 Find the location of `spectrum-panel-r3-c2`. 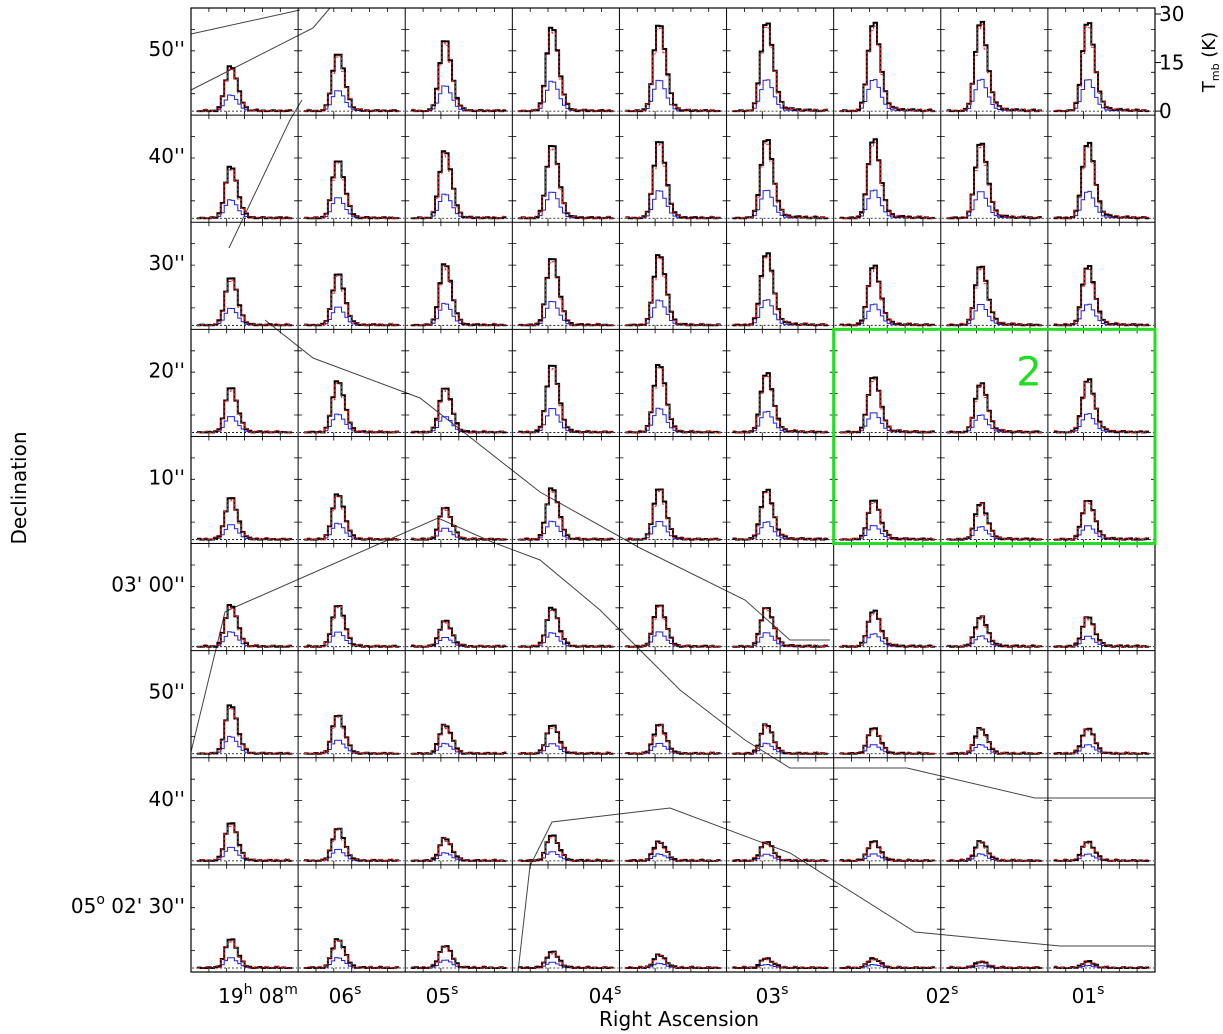

spectrum-panel-r3-c2 is located at coordinates (459, 410).